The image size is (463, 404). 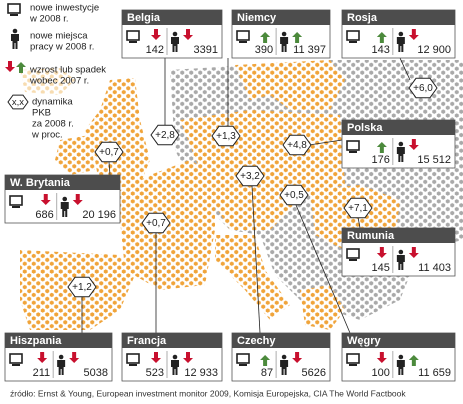 What do you see at coordinates (49, 19) in the screenshot?
I see `legend-text: w 2008 r.` at bounding box center [49, 19].